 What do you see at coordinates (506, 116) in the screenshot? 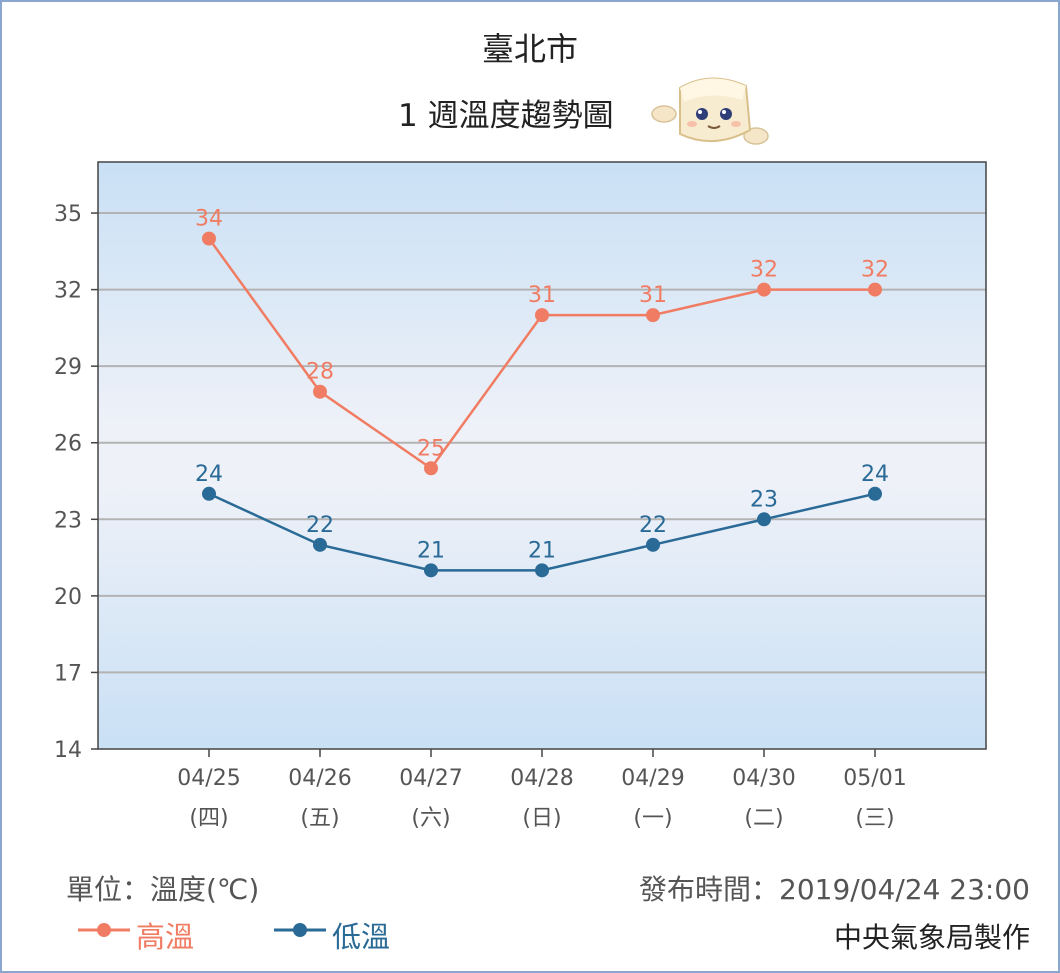
I see `chart-subtitle: 1 週溫度趨勢圖` at bounding box center [506, 116].